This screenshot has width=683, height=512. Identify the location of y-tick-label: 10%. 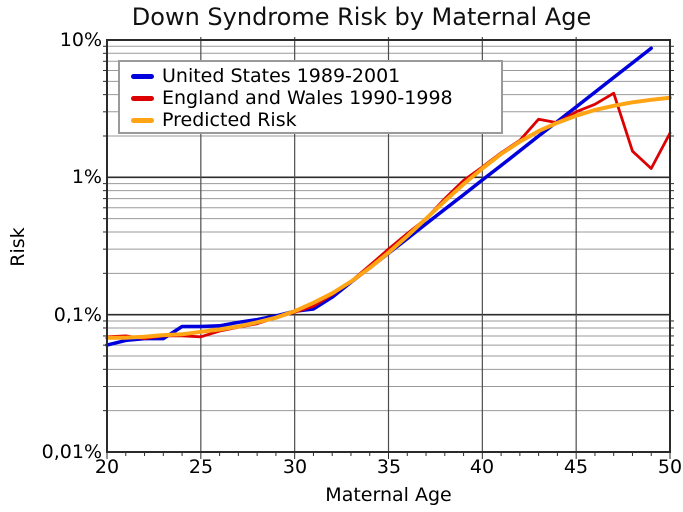
(80, 40).